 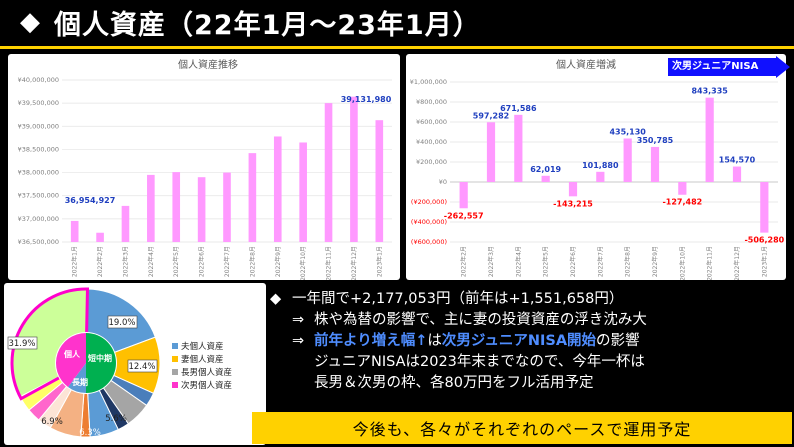 I want to click on y-tick-label: (¥600,000), so click(x=429, y=242).